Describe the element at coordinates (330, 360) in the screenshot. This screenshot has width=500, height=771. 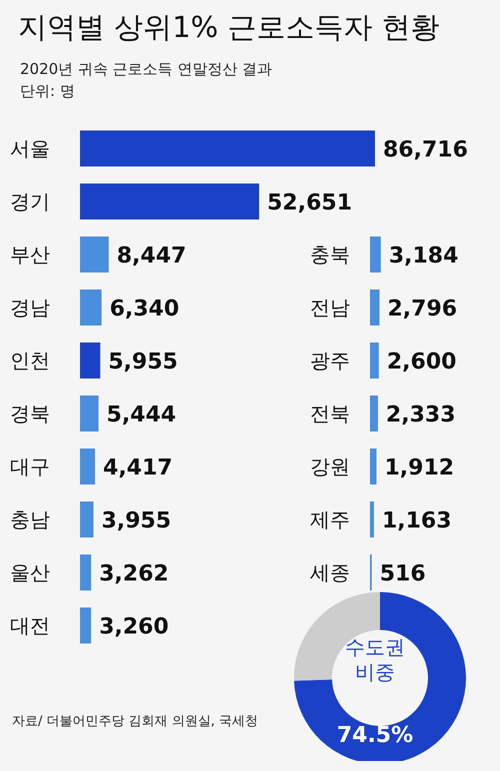
I see `y-tick-label: 광주` at that location.